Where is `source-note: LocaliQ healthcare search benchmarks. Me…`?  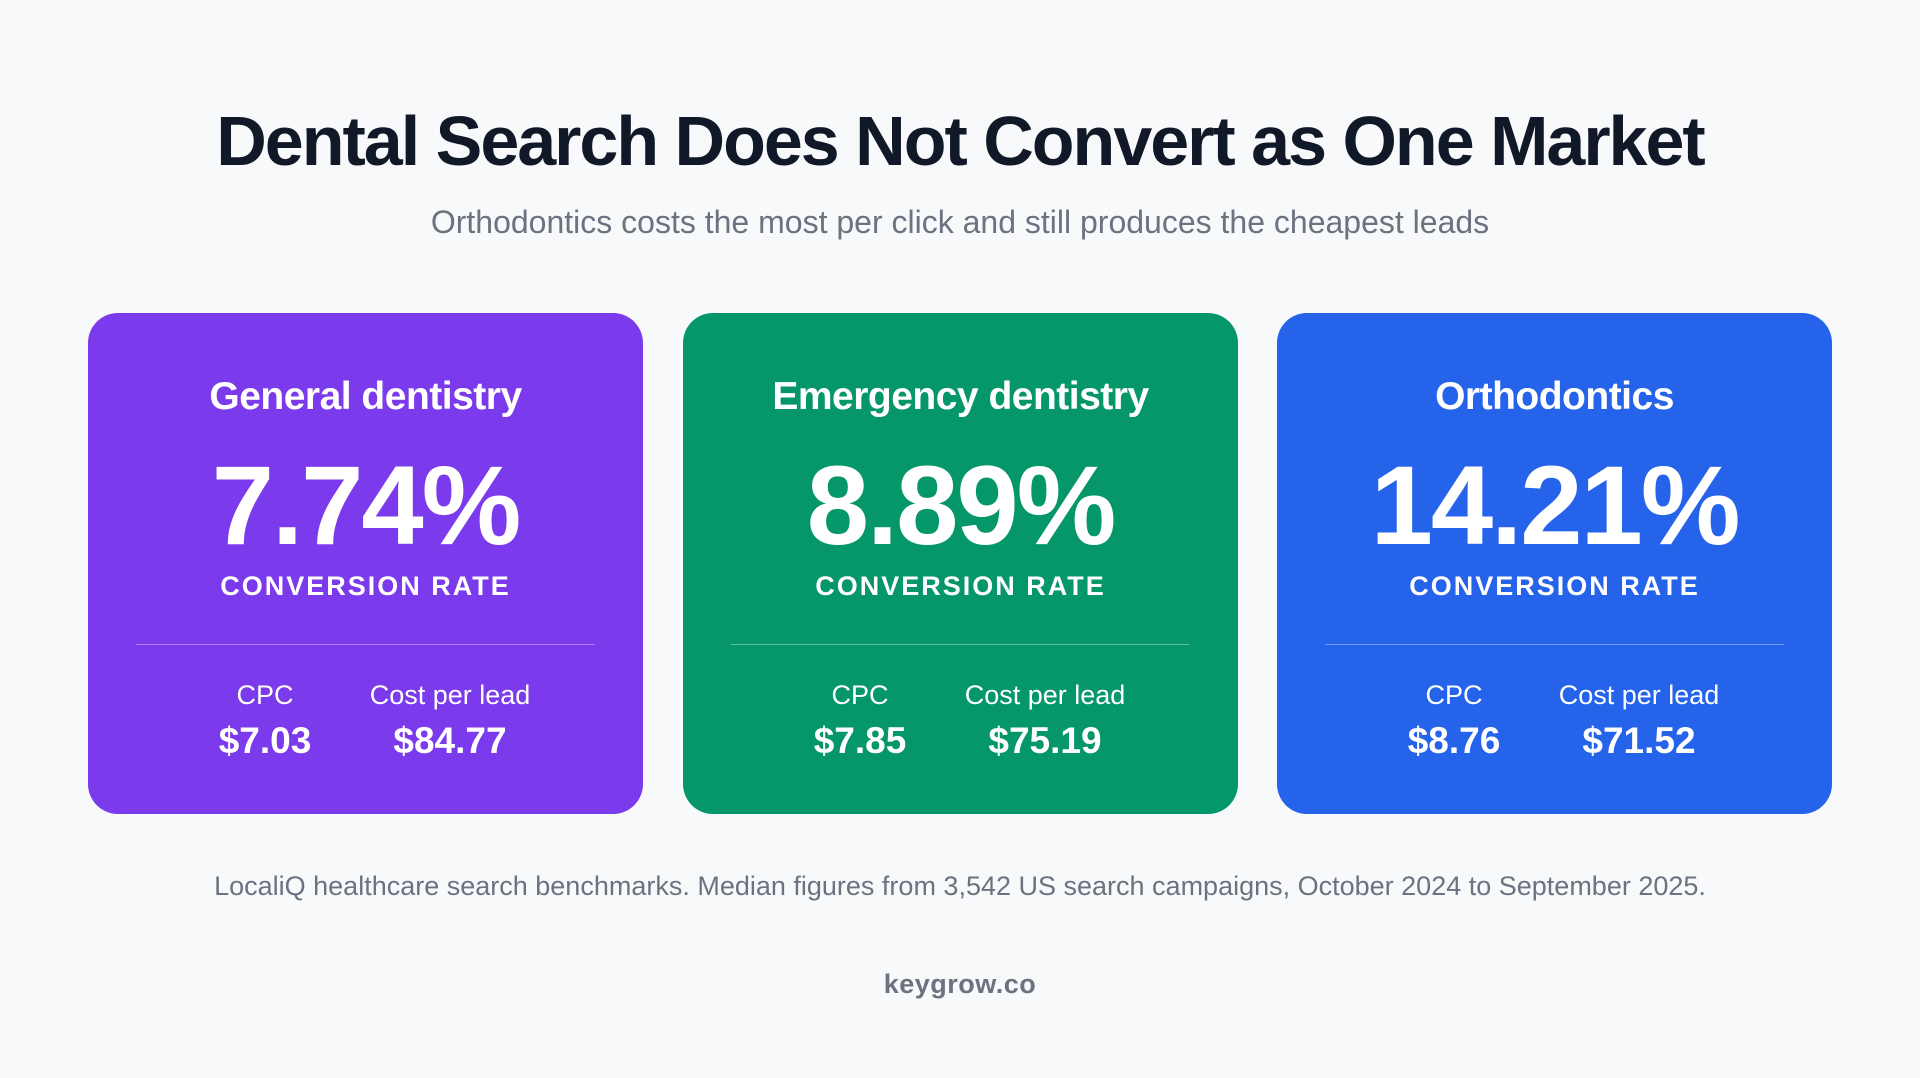 source-note: LocaliQ healthcare search benchmarks. Me… is located at coordinates (960, 886).